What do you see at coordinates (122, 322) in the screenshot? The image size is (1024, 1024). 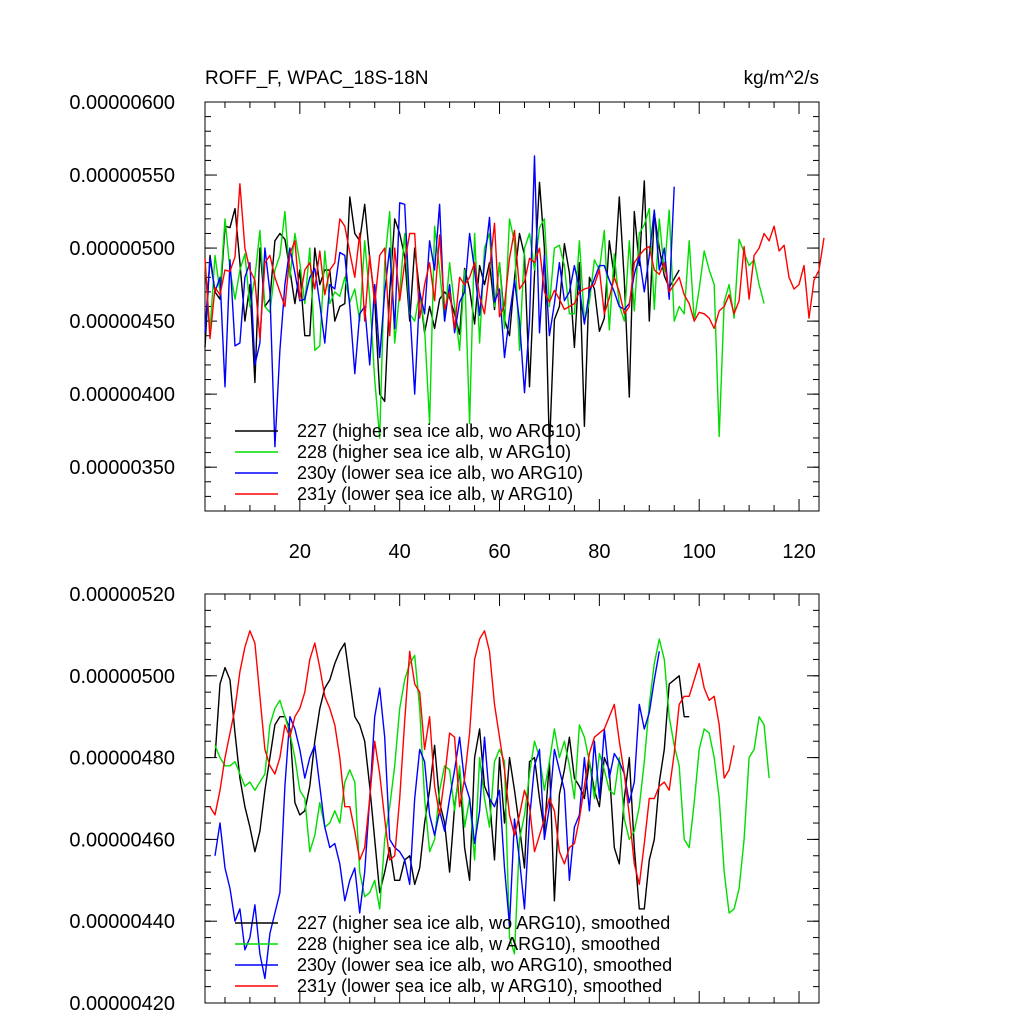 I see `y-tick-label: 0.00000450` at bounding box center [122, 322].